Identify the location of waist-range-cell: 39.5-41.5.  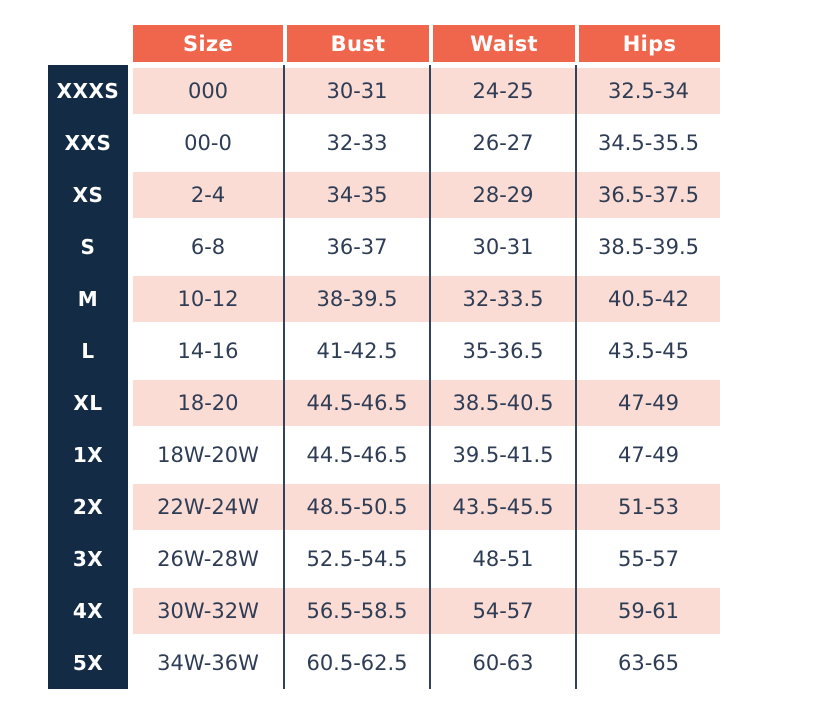
(502, 455).